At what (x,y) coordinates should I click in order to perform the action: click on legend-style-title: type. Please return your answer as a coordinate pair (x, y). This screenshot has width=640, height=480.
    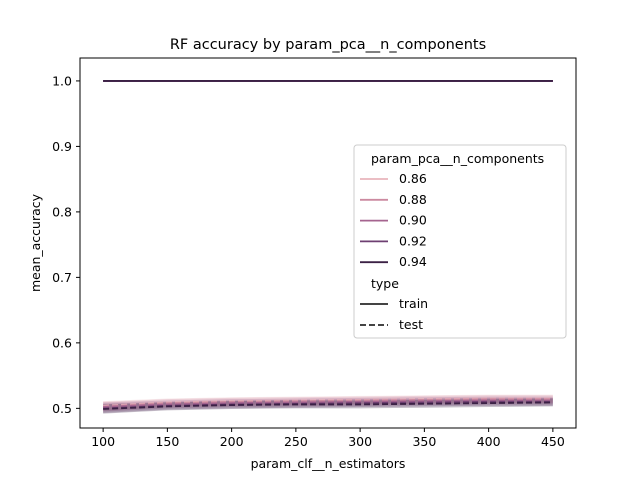
    Looking at the image, I should click on (385, 283).